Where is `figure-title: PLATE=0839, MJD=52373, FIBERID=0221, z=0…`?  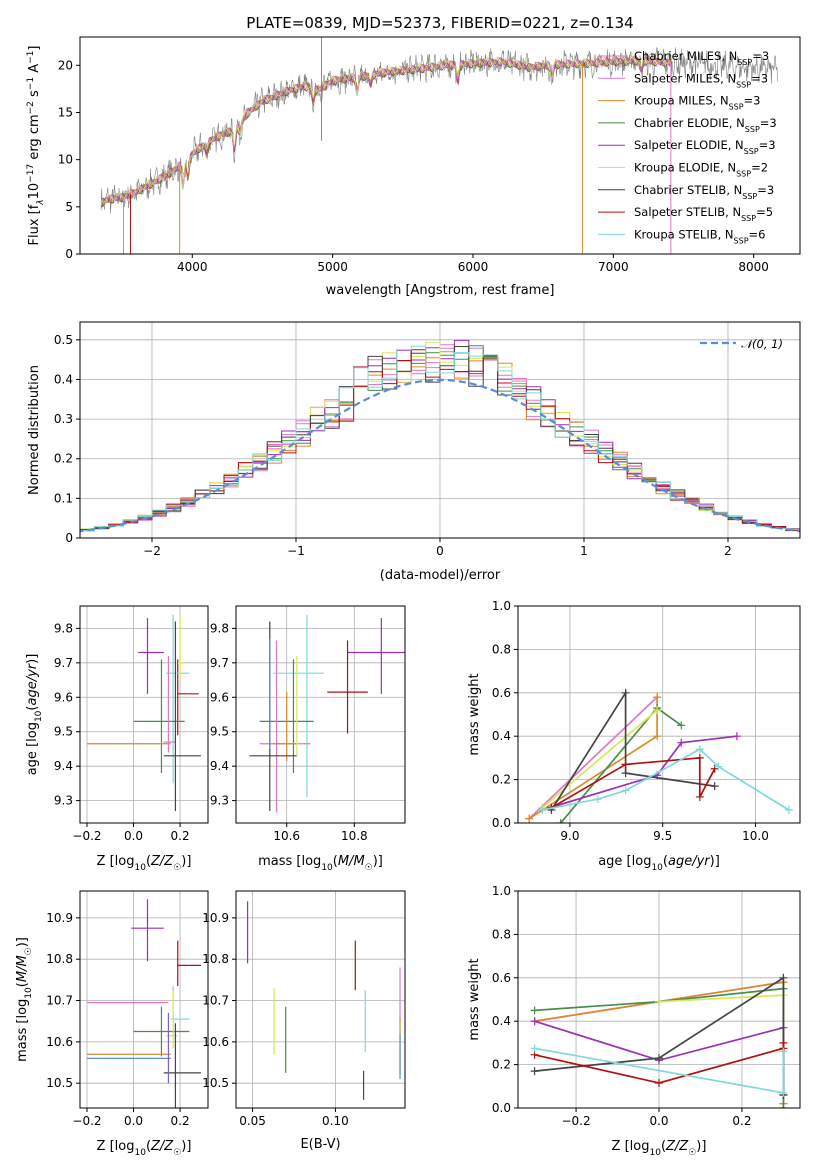 figure-title: PLATE=0839, MJD=52373, FIBERID=0221, z=0… is located at coordinates (439, 23).